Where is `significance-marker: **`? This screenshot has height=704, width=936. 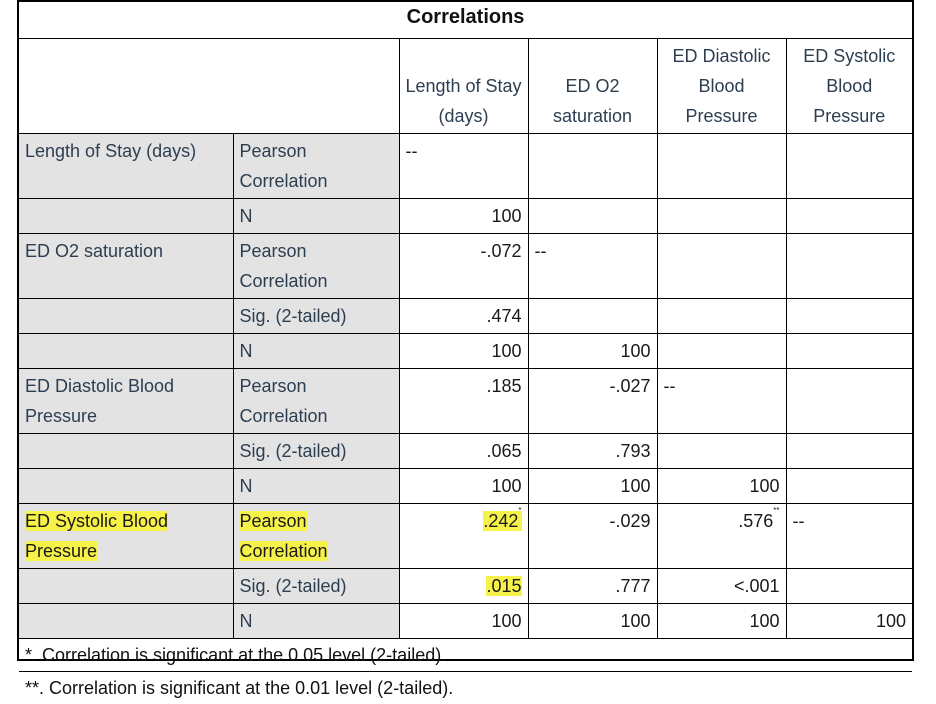 significance-marker: ** is located at coordinates (776, 510).